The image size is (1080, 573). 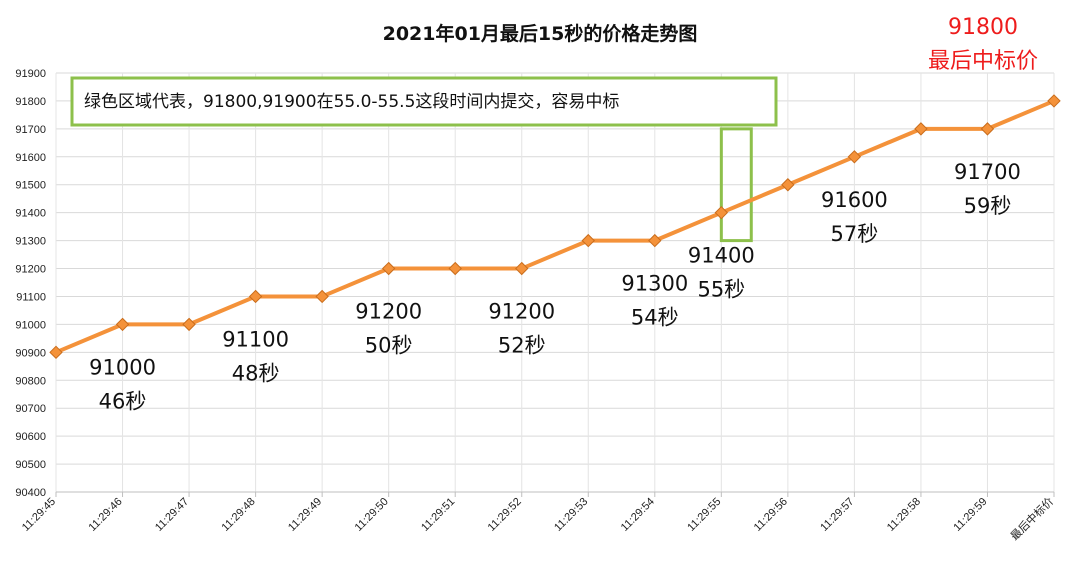 I want to click on annotation-price: 91400, so click(x=721, y=256).